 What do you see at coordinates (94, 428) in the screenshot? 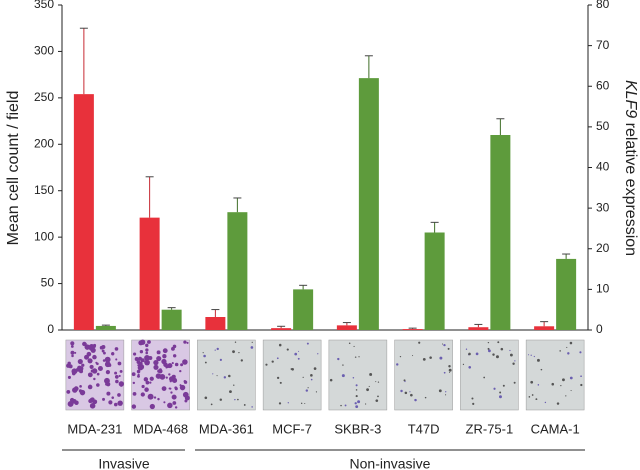
I see `x-tick-label: MDA-231` at bounding box center [94, 428].